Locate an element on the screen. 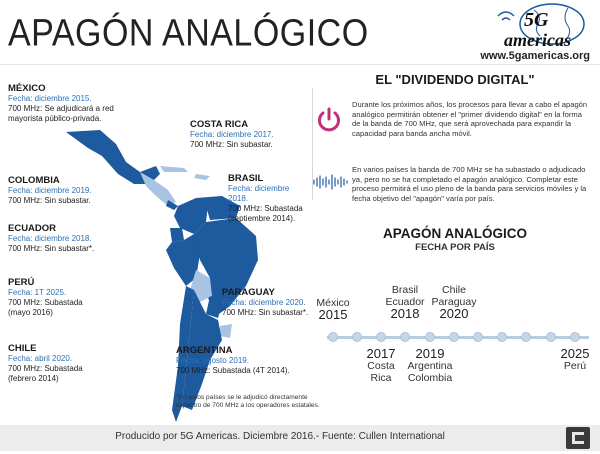 The image size is (600, 454). map-ecuador is located at coordinates (177, 235).